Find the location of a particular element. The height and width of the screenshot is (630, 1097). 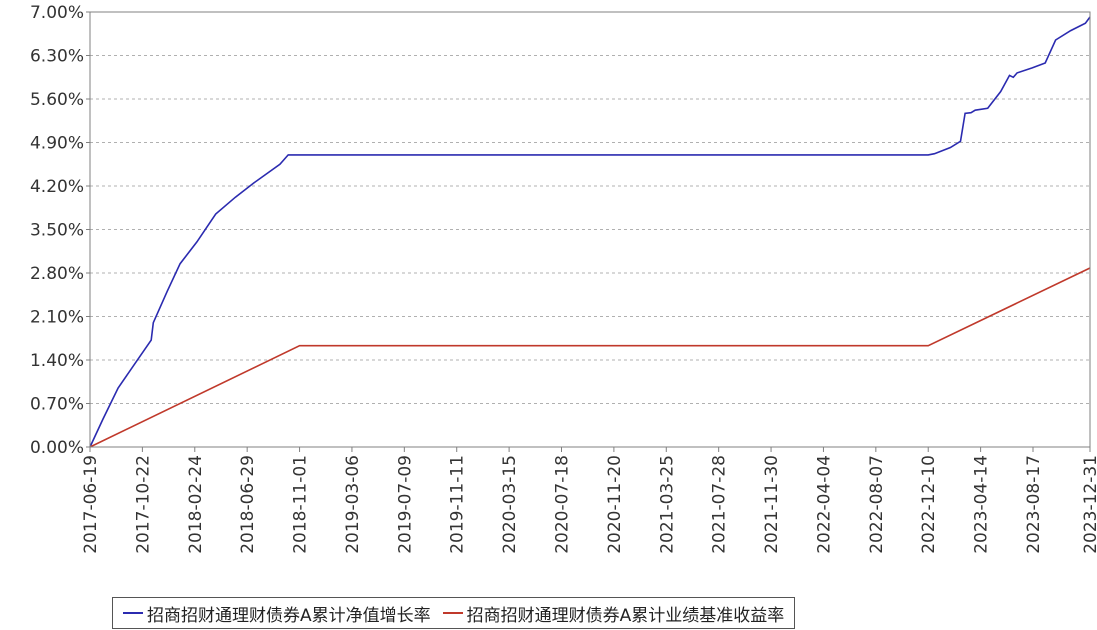

x-tick-label: 2022-04-04 is located at coordinates (824, 504).